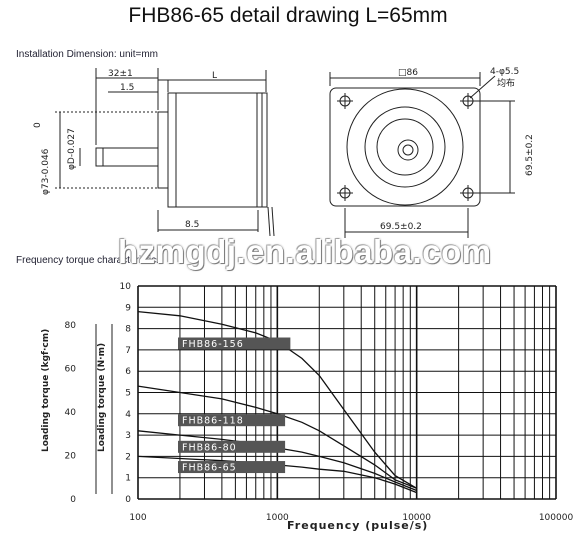 The image size is (576, 542). I want to click on dim-bottom: 69.5±0.2, so click(401, 227).